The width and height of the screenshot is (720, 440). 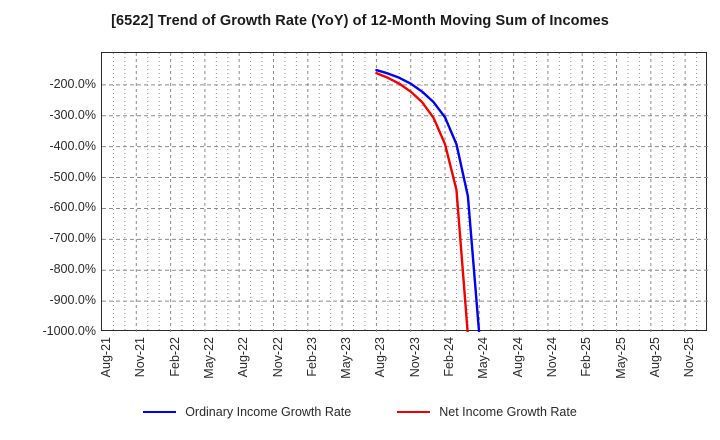 What do you see at coordinates (551, 357) in the screenshot?
I see `x-tick-label: Nov-24` at bounding box center [551, 357].